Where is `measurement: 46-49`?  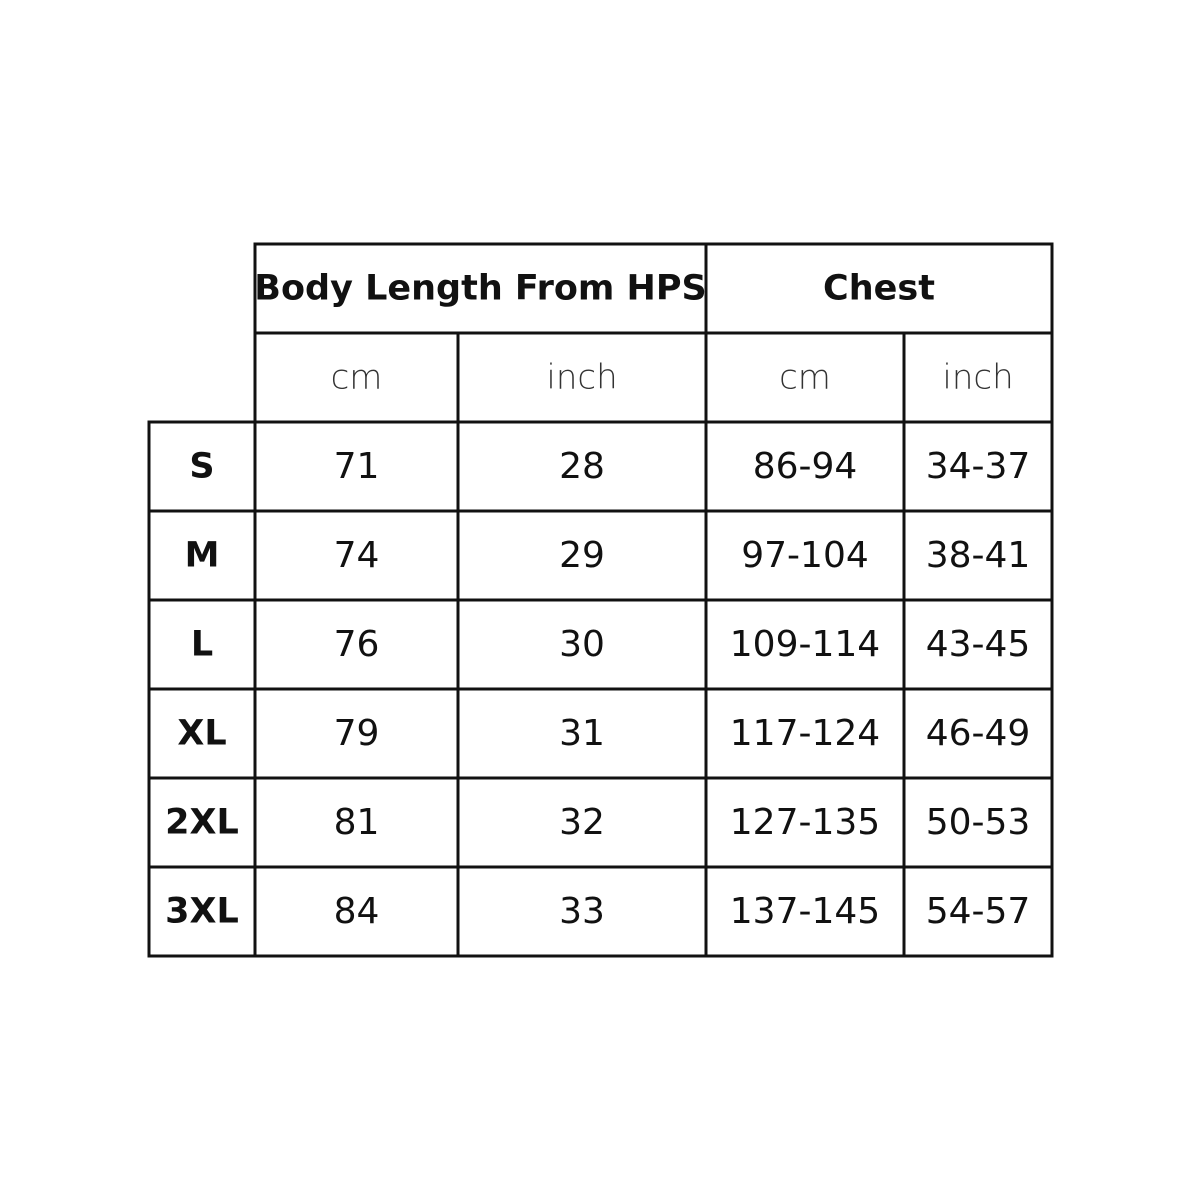
measurement: 46-49 is located at coordinates (978, 733).